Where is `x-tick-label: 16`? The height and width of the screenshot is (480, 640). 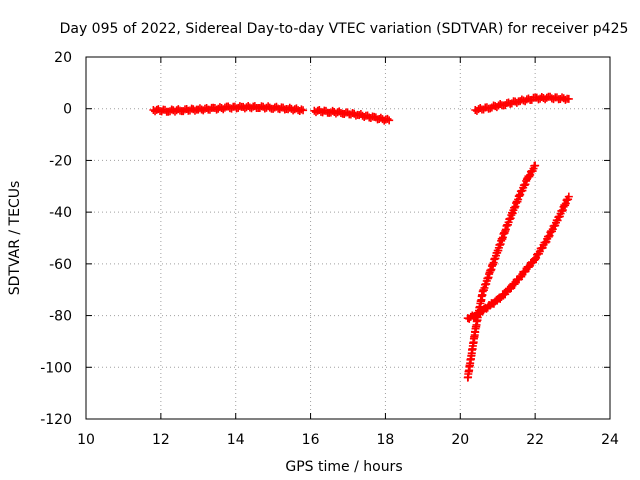 x-tick-label: 16 is located at coordinates (311, 440).